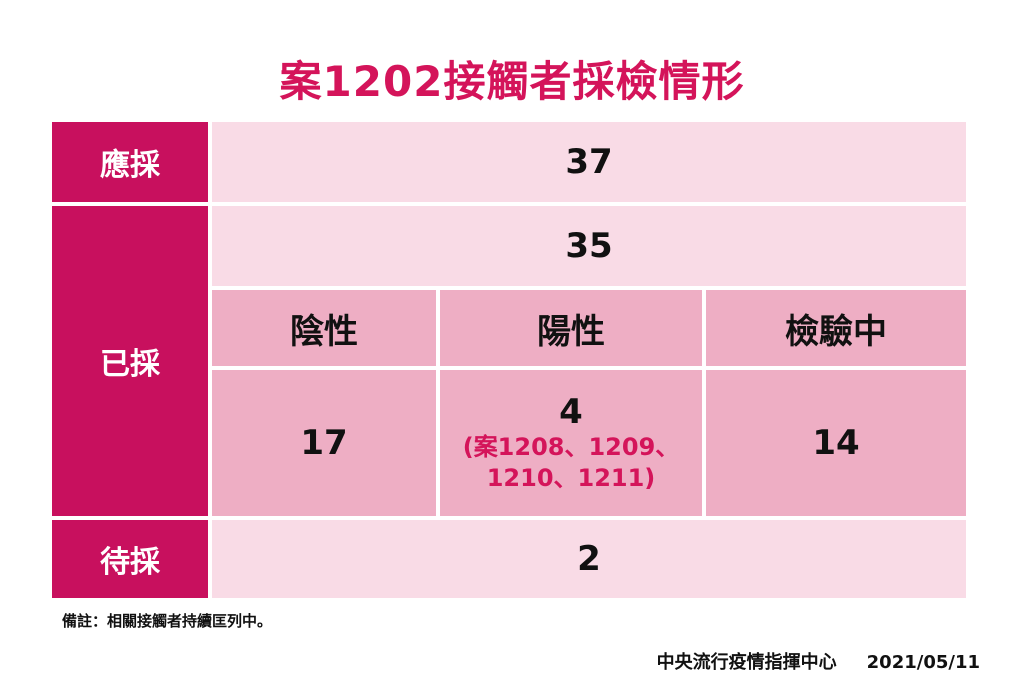 The height and width of the screenshot is (680, 1024). Describe the element at coordinates (130, 361) in the screenshot. I see `row-label-tested: 已採` at that location.